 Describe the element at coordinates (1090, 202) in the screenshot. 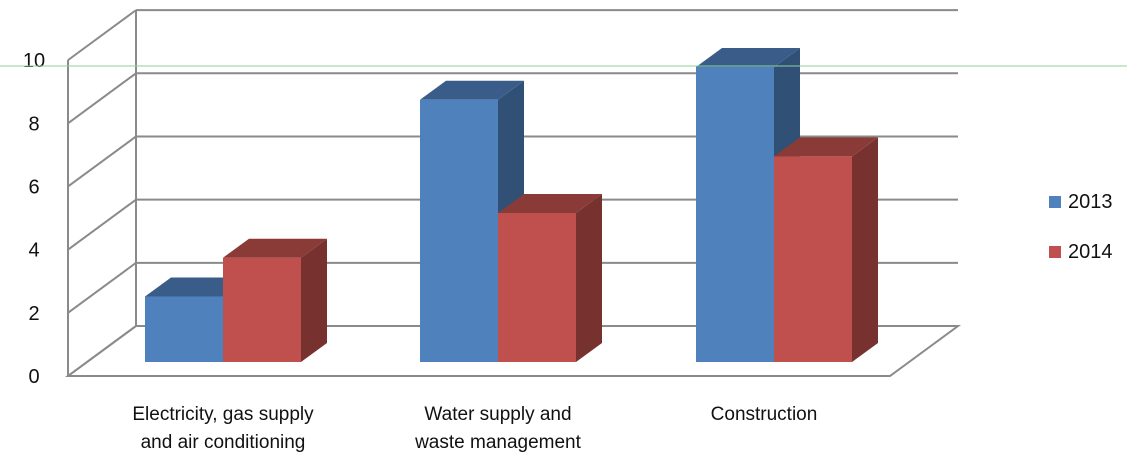

I see `legend-label: 2013` at that location.